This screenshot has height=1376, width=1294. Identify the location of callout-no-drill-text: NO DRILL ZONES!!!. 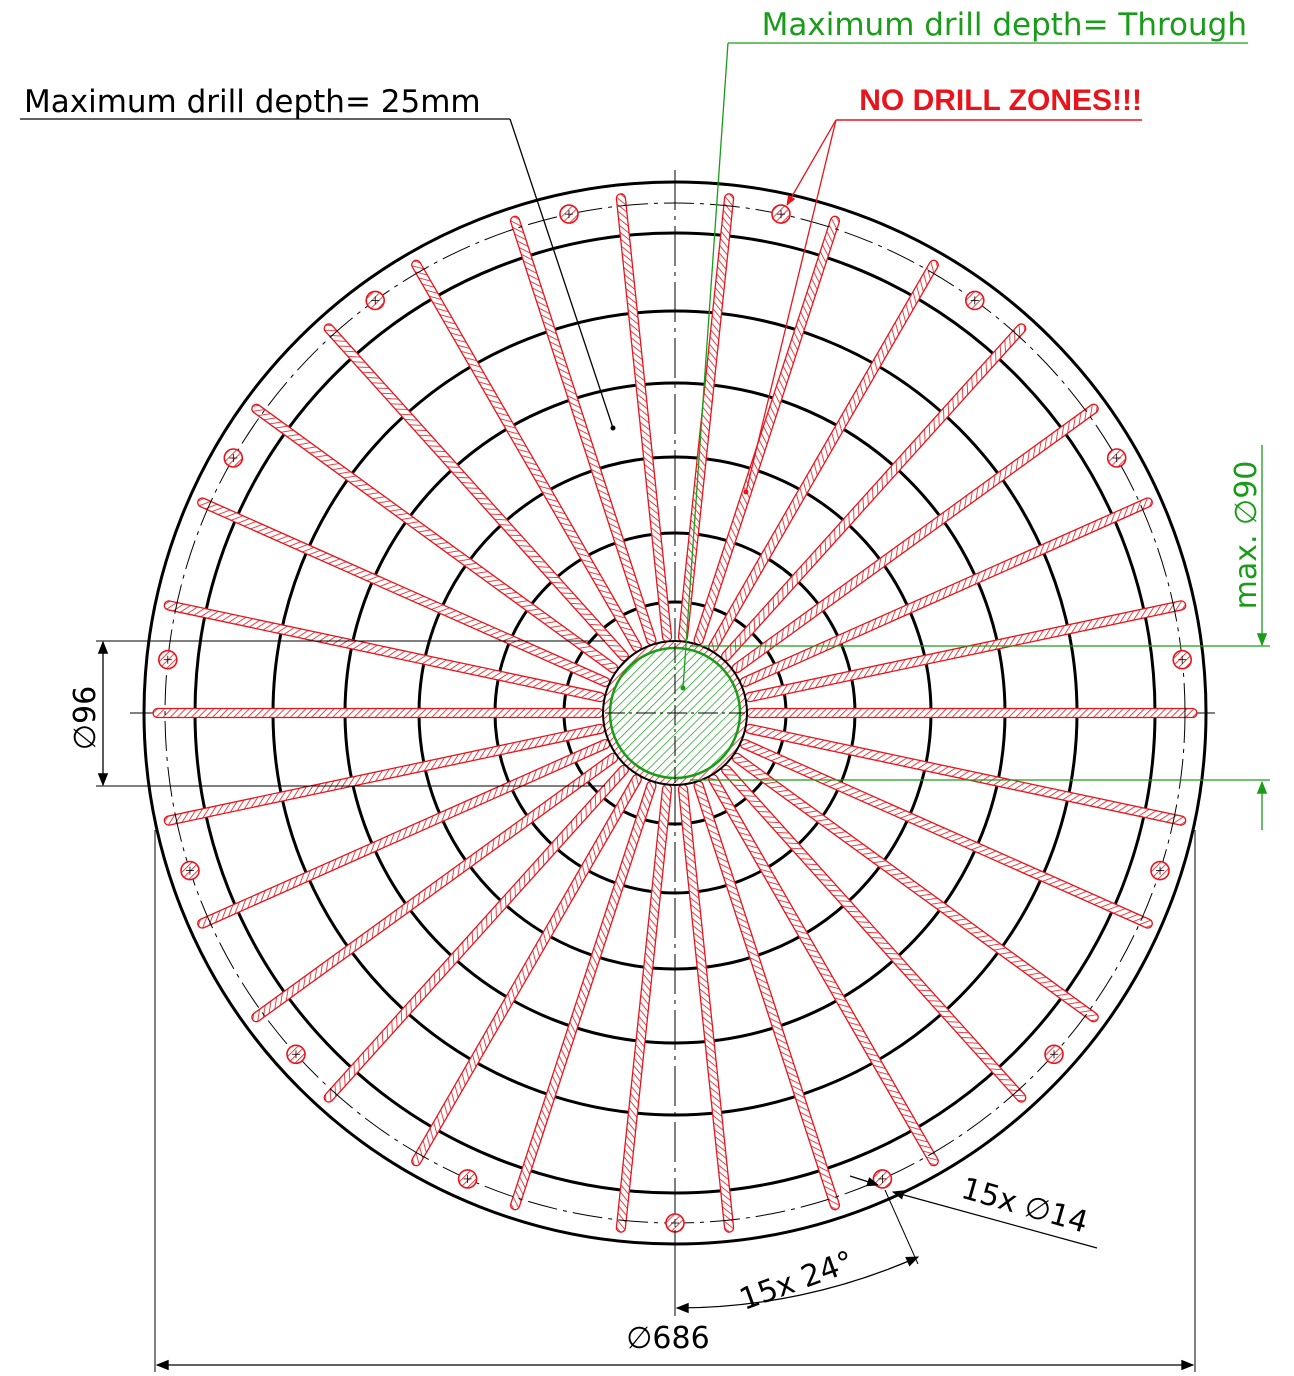
(1000, 100).